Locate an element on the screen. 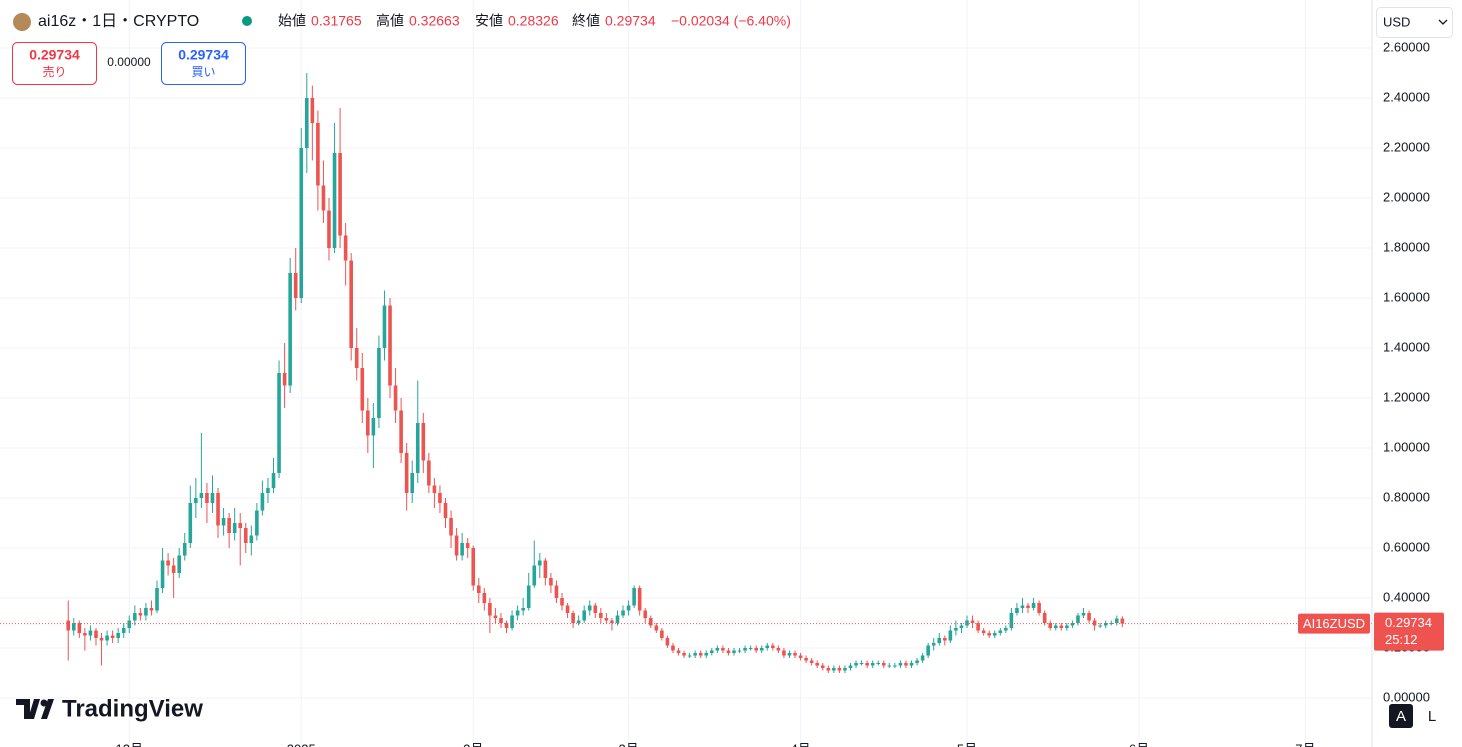  brand-logo-part is located at coordinates (47, 709).